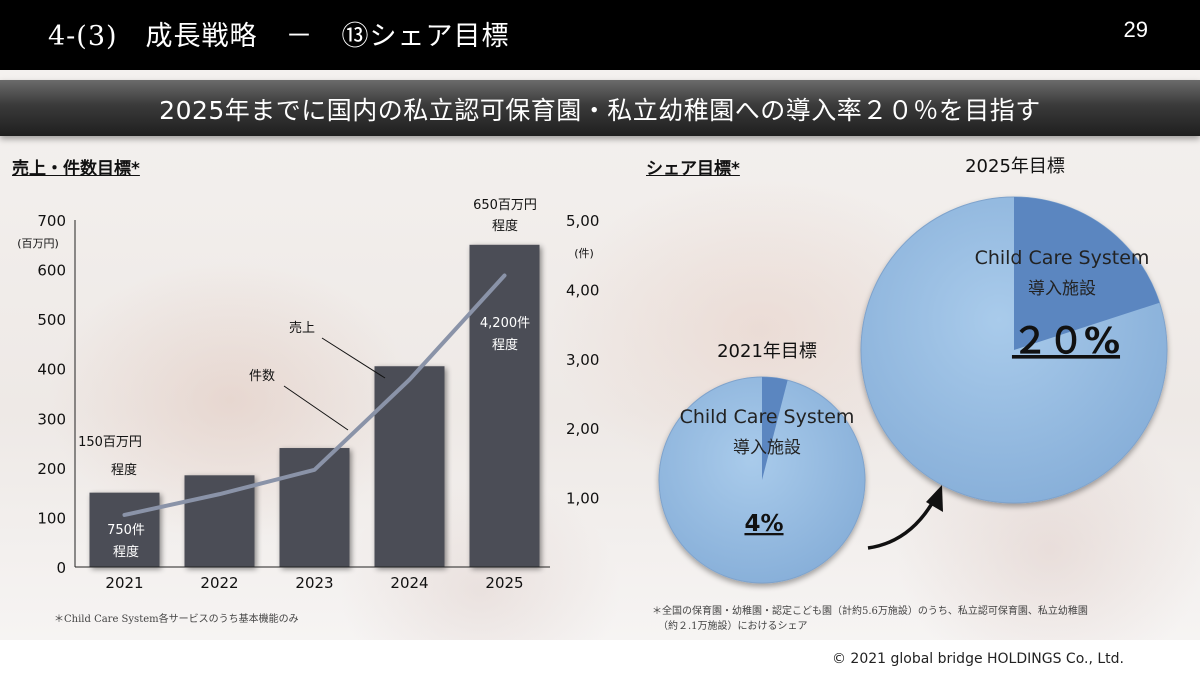  I want to click on pie-2025-slice, so click(1087, 273).